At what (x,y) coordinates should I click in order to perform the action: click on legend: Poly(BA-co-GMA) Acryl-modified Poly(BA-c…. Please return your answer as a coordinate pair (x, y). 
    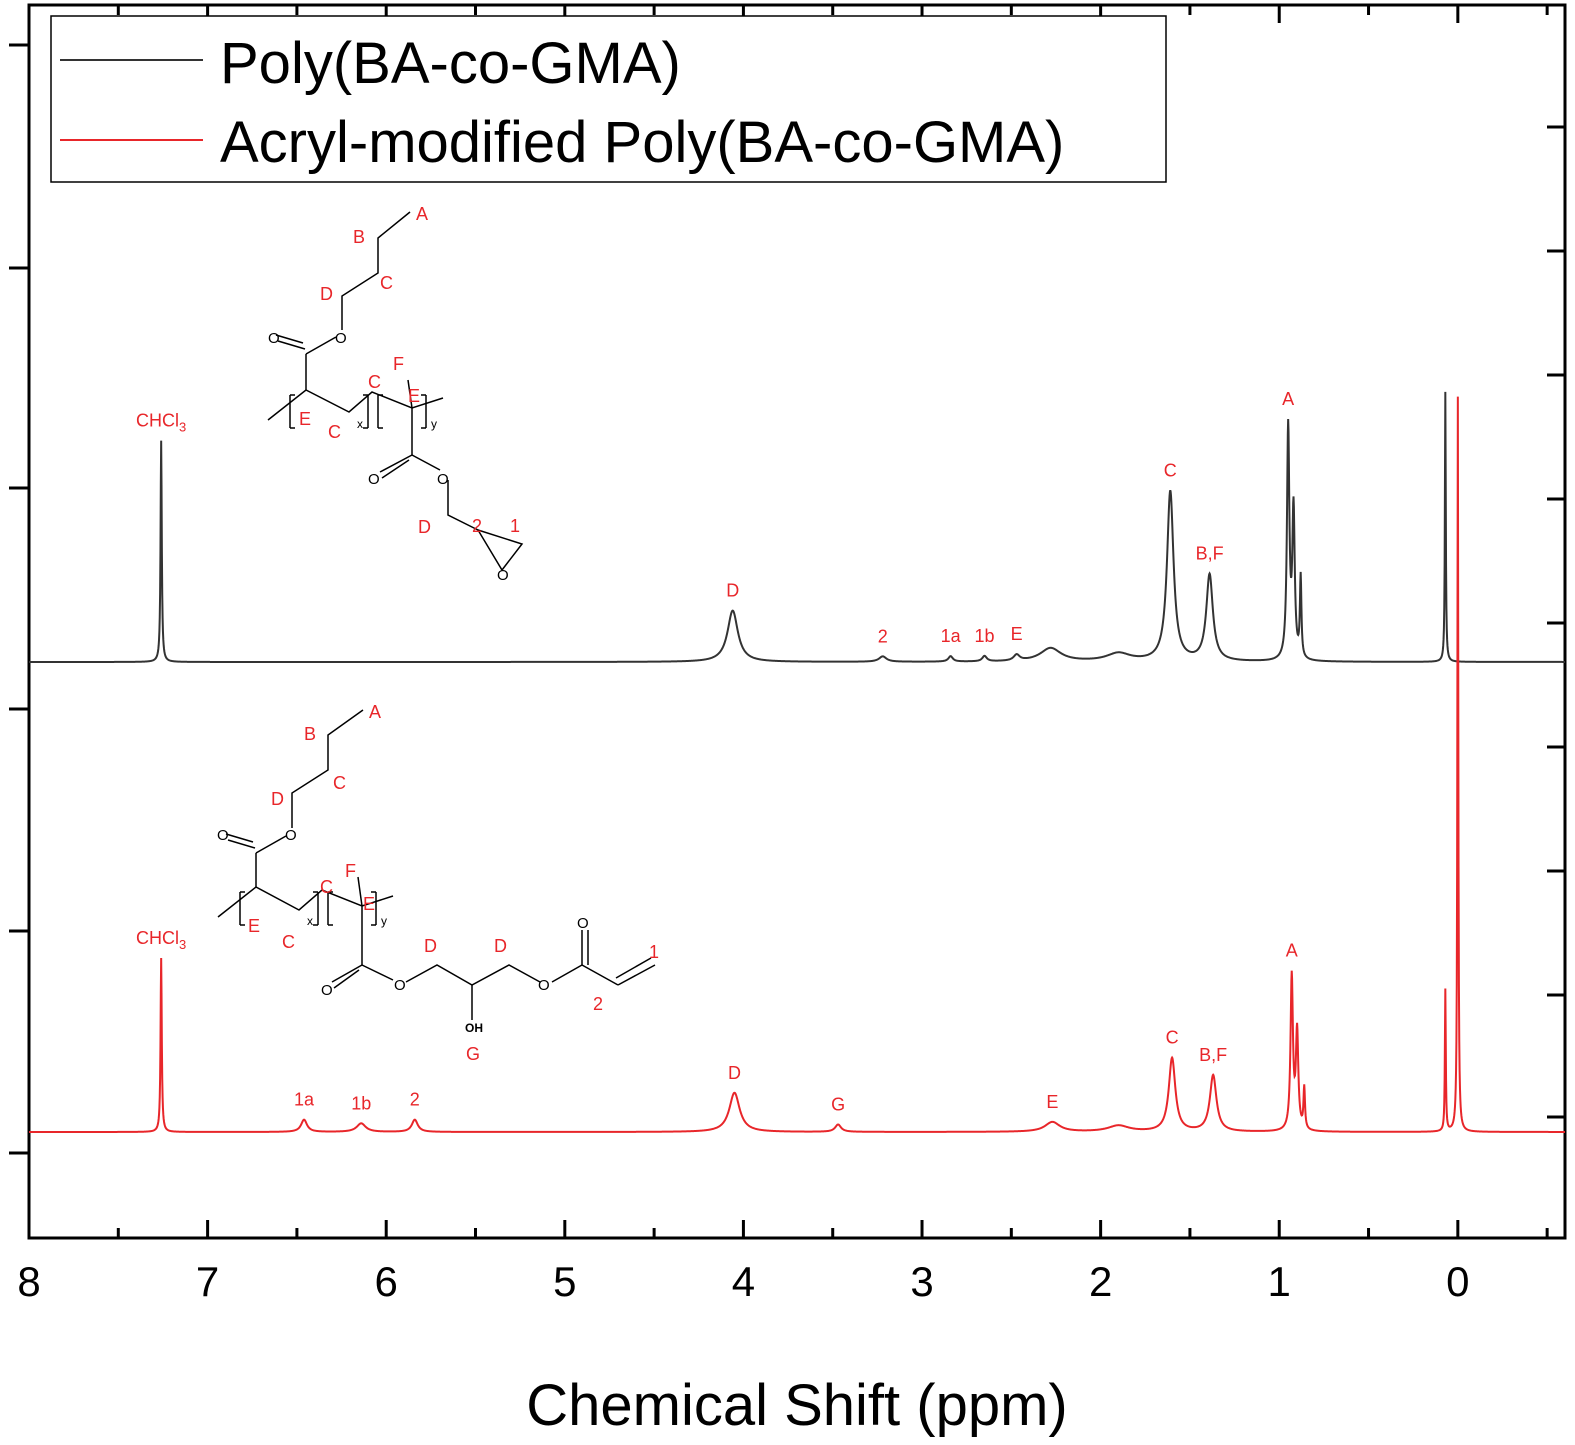
    Looking at the image, I should click on (608, 99).